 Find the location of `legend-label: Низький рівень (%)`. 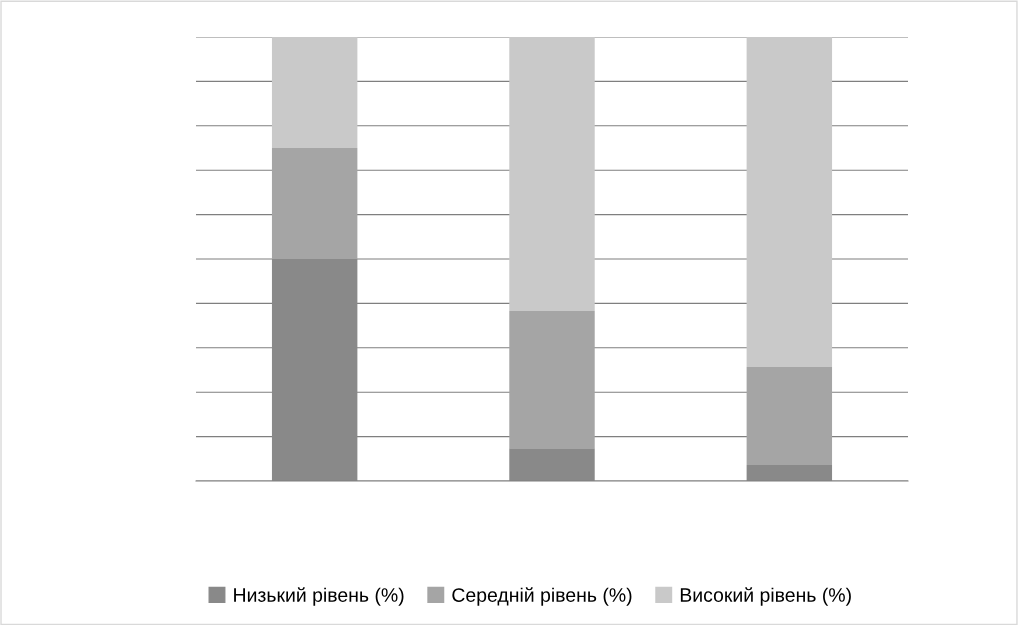

legend-label: Низький рівень (%) is located at coordinates (319, 596).